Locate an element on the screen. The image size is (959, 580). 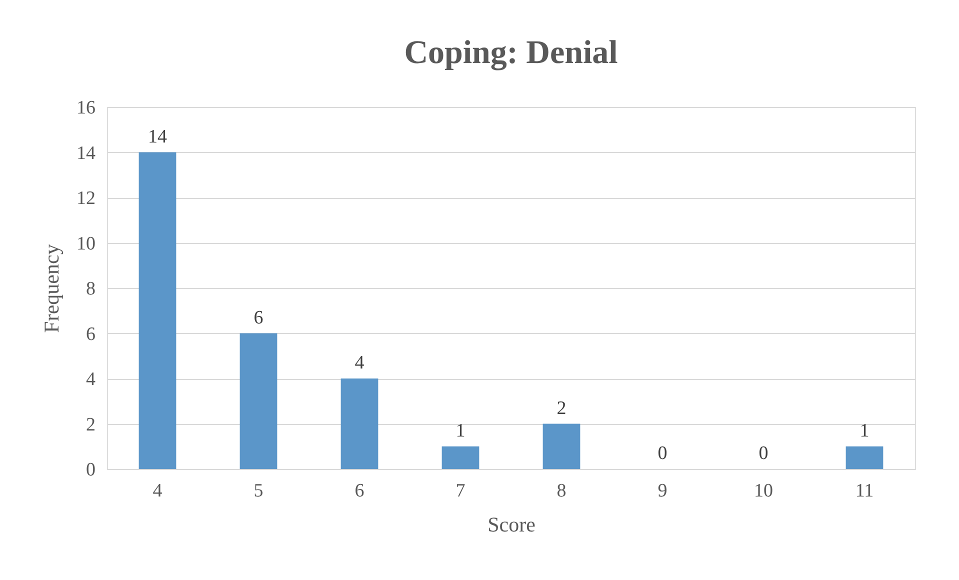
x-tick-label: 11 is located at coordinates (864, 491).